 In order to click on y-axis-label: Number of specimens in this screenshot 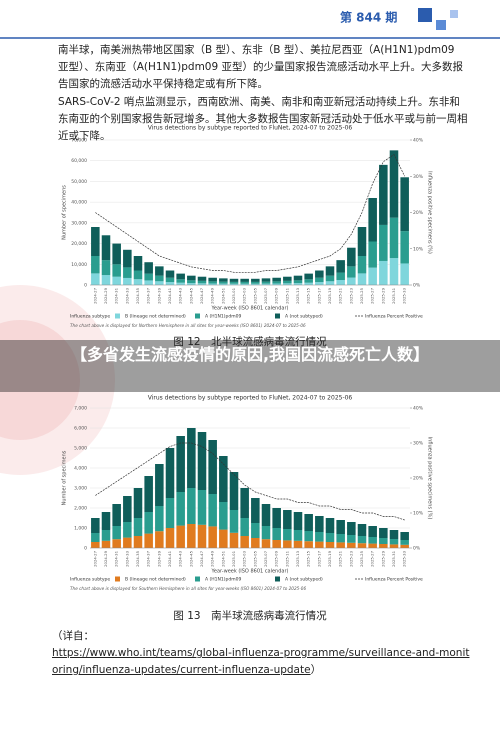, I will do `click(65, 212)`.